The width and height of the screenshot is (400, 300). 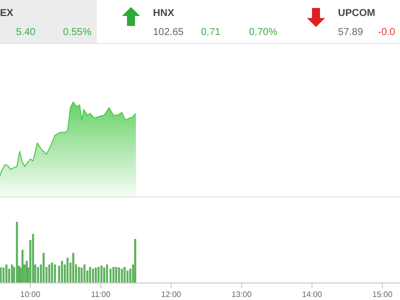 What do you see at coordinates (30, 294) in the screenshot?
I see `x-tick-label: 10:00` at bounding box center [30, 294].